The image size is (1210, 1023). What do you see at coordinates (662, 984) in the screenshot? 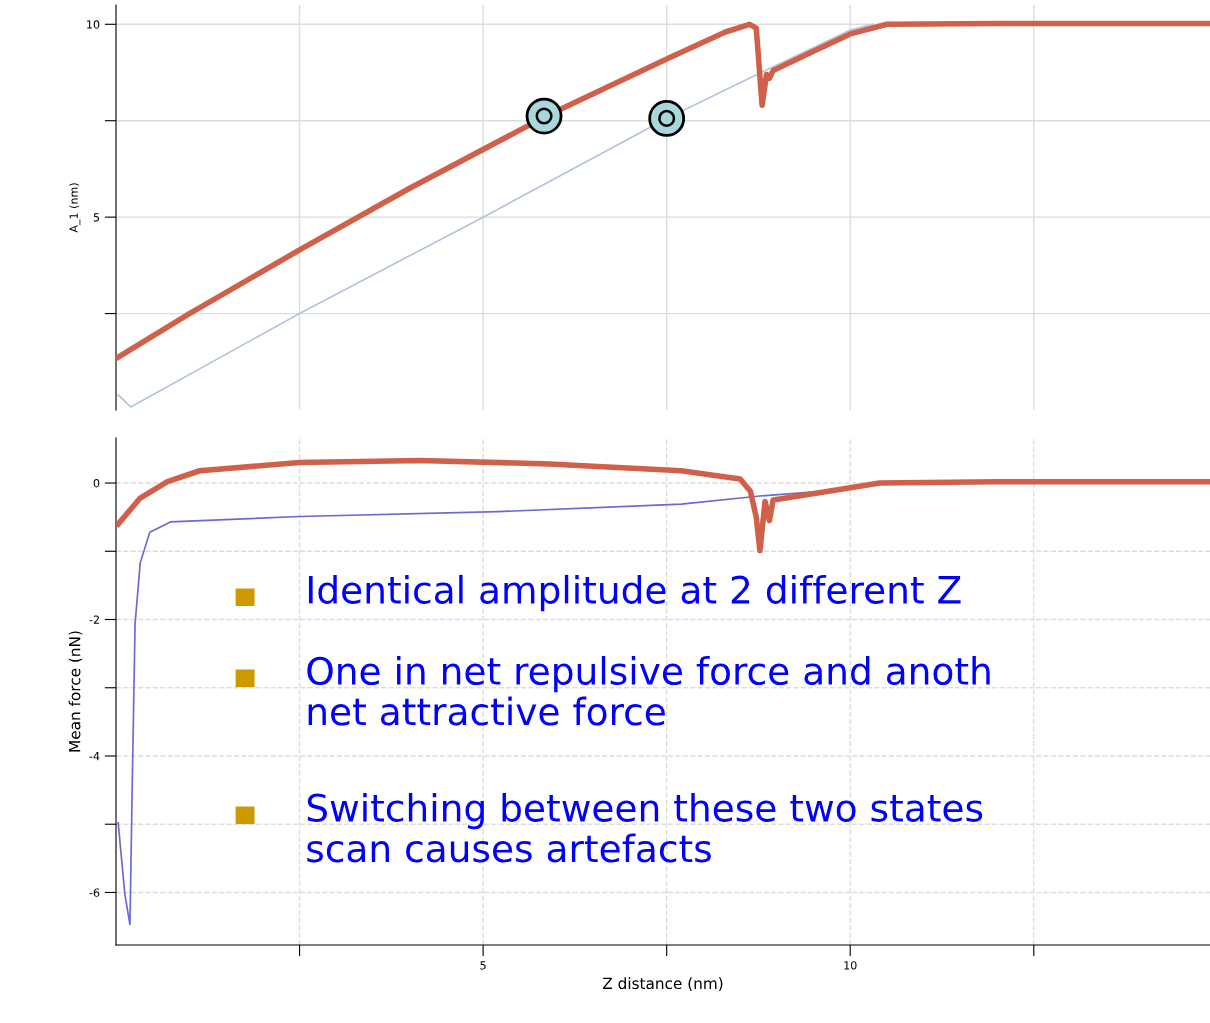
I see `x-axis-title: Z distance (nm)` at bounding box center [662, 984].